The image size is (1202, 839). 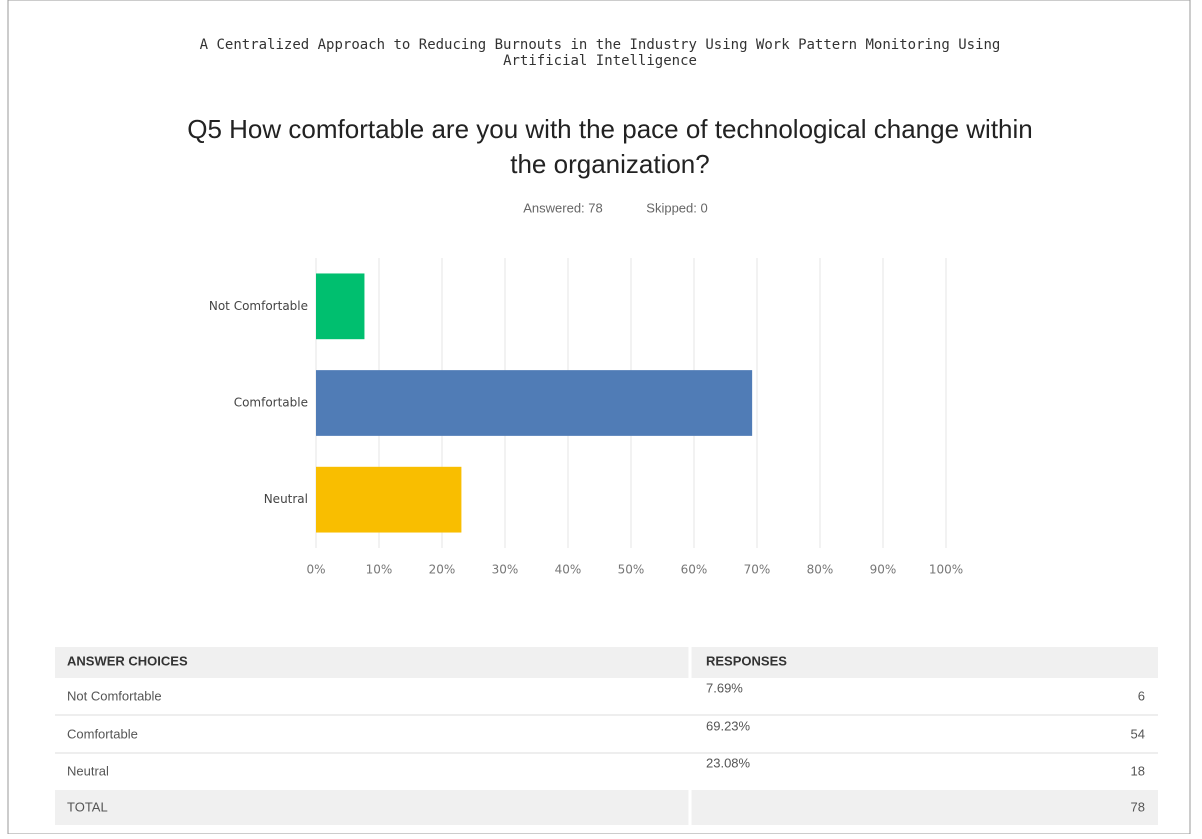 I want to click on x-tick-label: 70%, so click(x=757, y=570).